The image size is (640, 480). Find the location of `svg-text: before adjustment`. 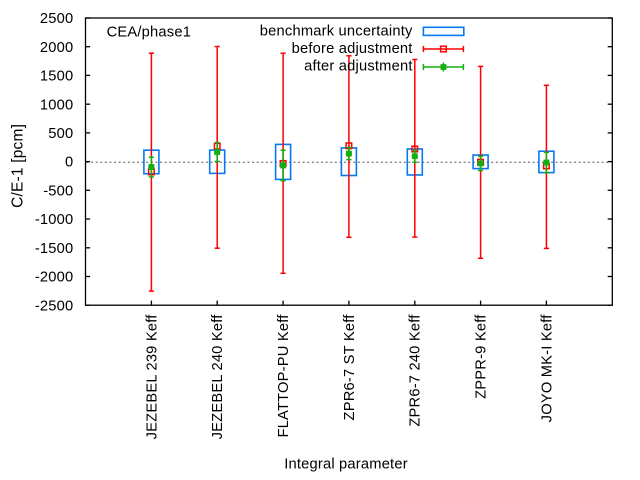

svg-text: before adjustment is located at coordinates (352, 49).